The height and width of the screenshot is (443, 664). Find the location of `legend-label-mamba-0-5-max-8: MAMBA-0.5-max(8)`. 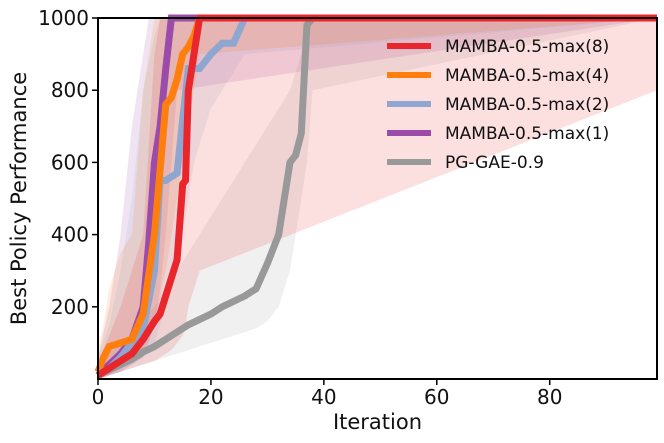

legend-label-mamba-0-5-max-8: MAMBA-0.5-max(8) is located at coordinates (527, 47).